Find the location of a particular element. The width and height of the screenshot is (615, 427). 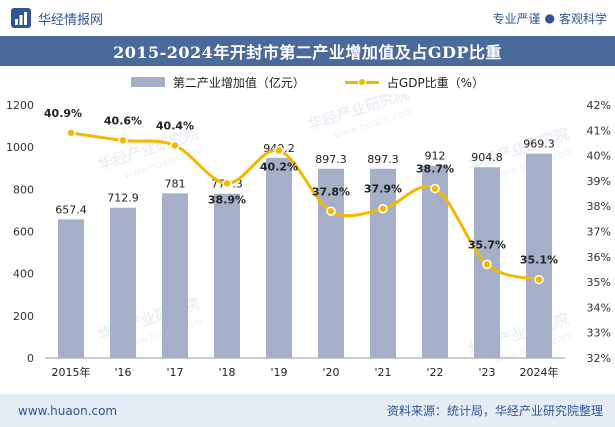

x-tick-label: '18 is located at coordinates (226, 372).